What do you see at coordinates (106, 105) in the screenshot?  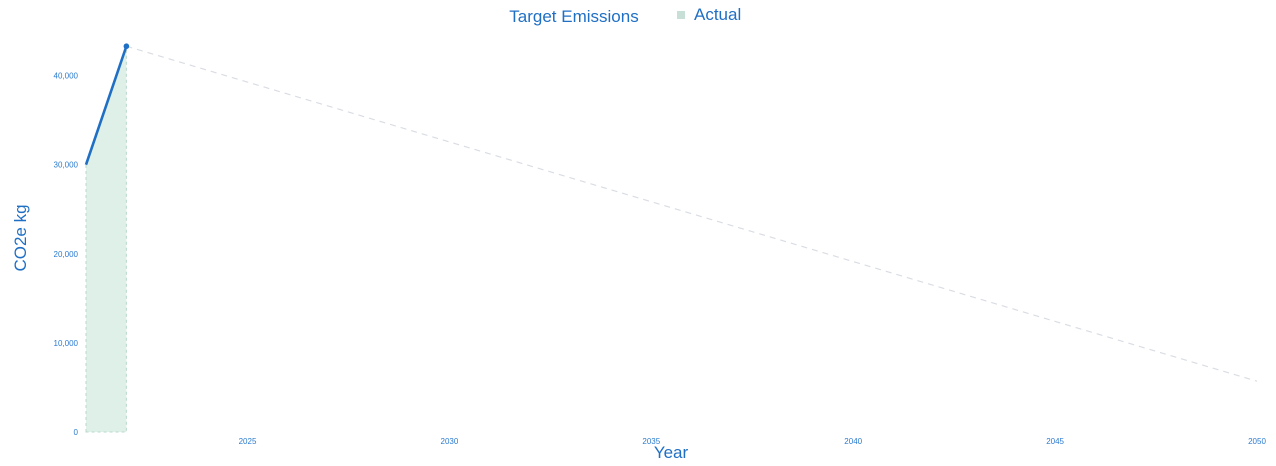 I see `actual-line` at bounding box center [106, 105].